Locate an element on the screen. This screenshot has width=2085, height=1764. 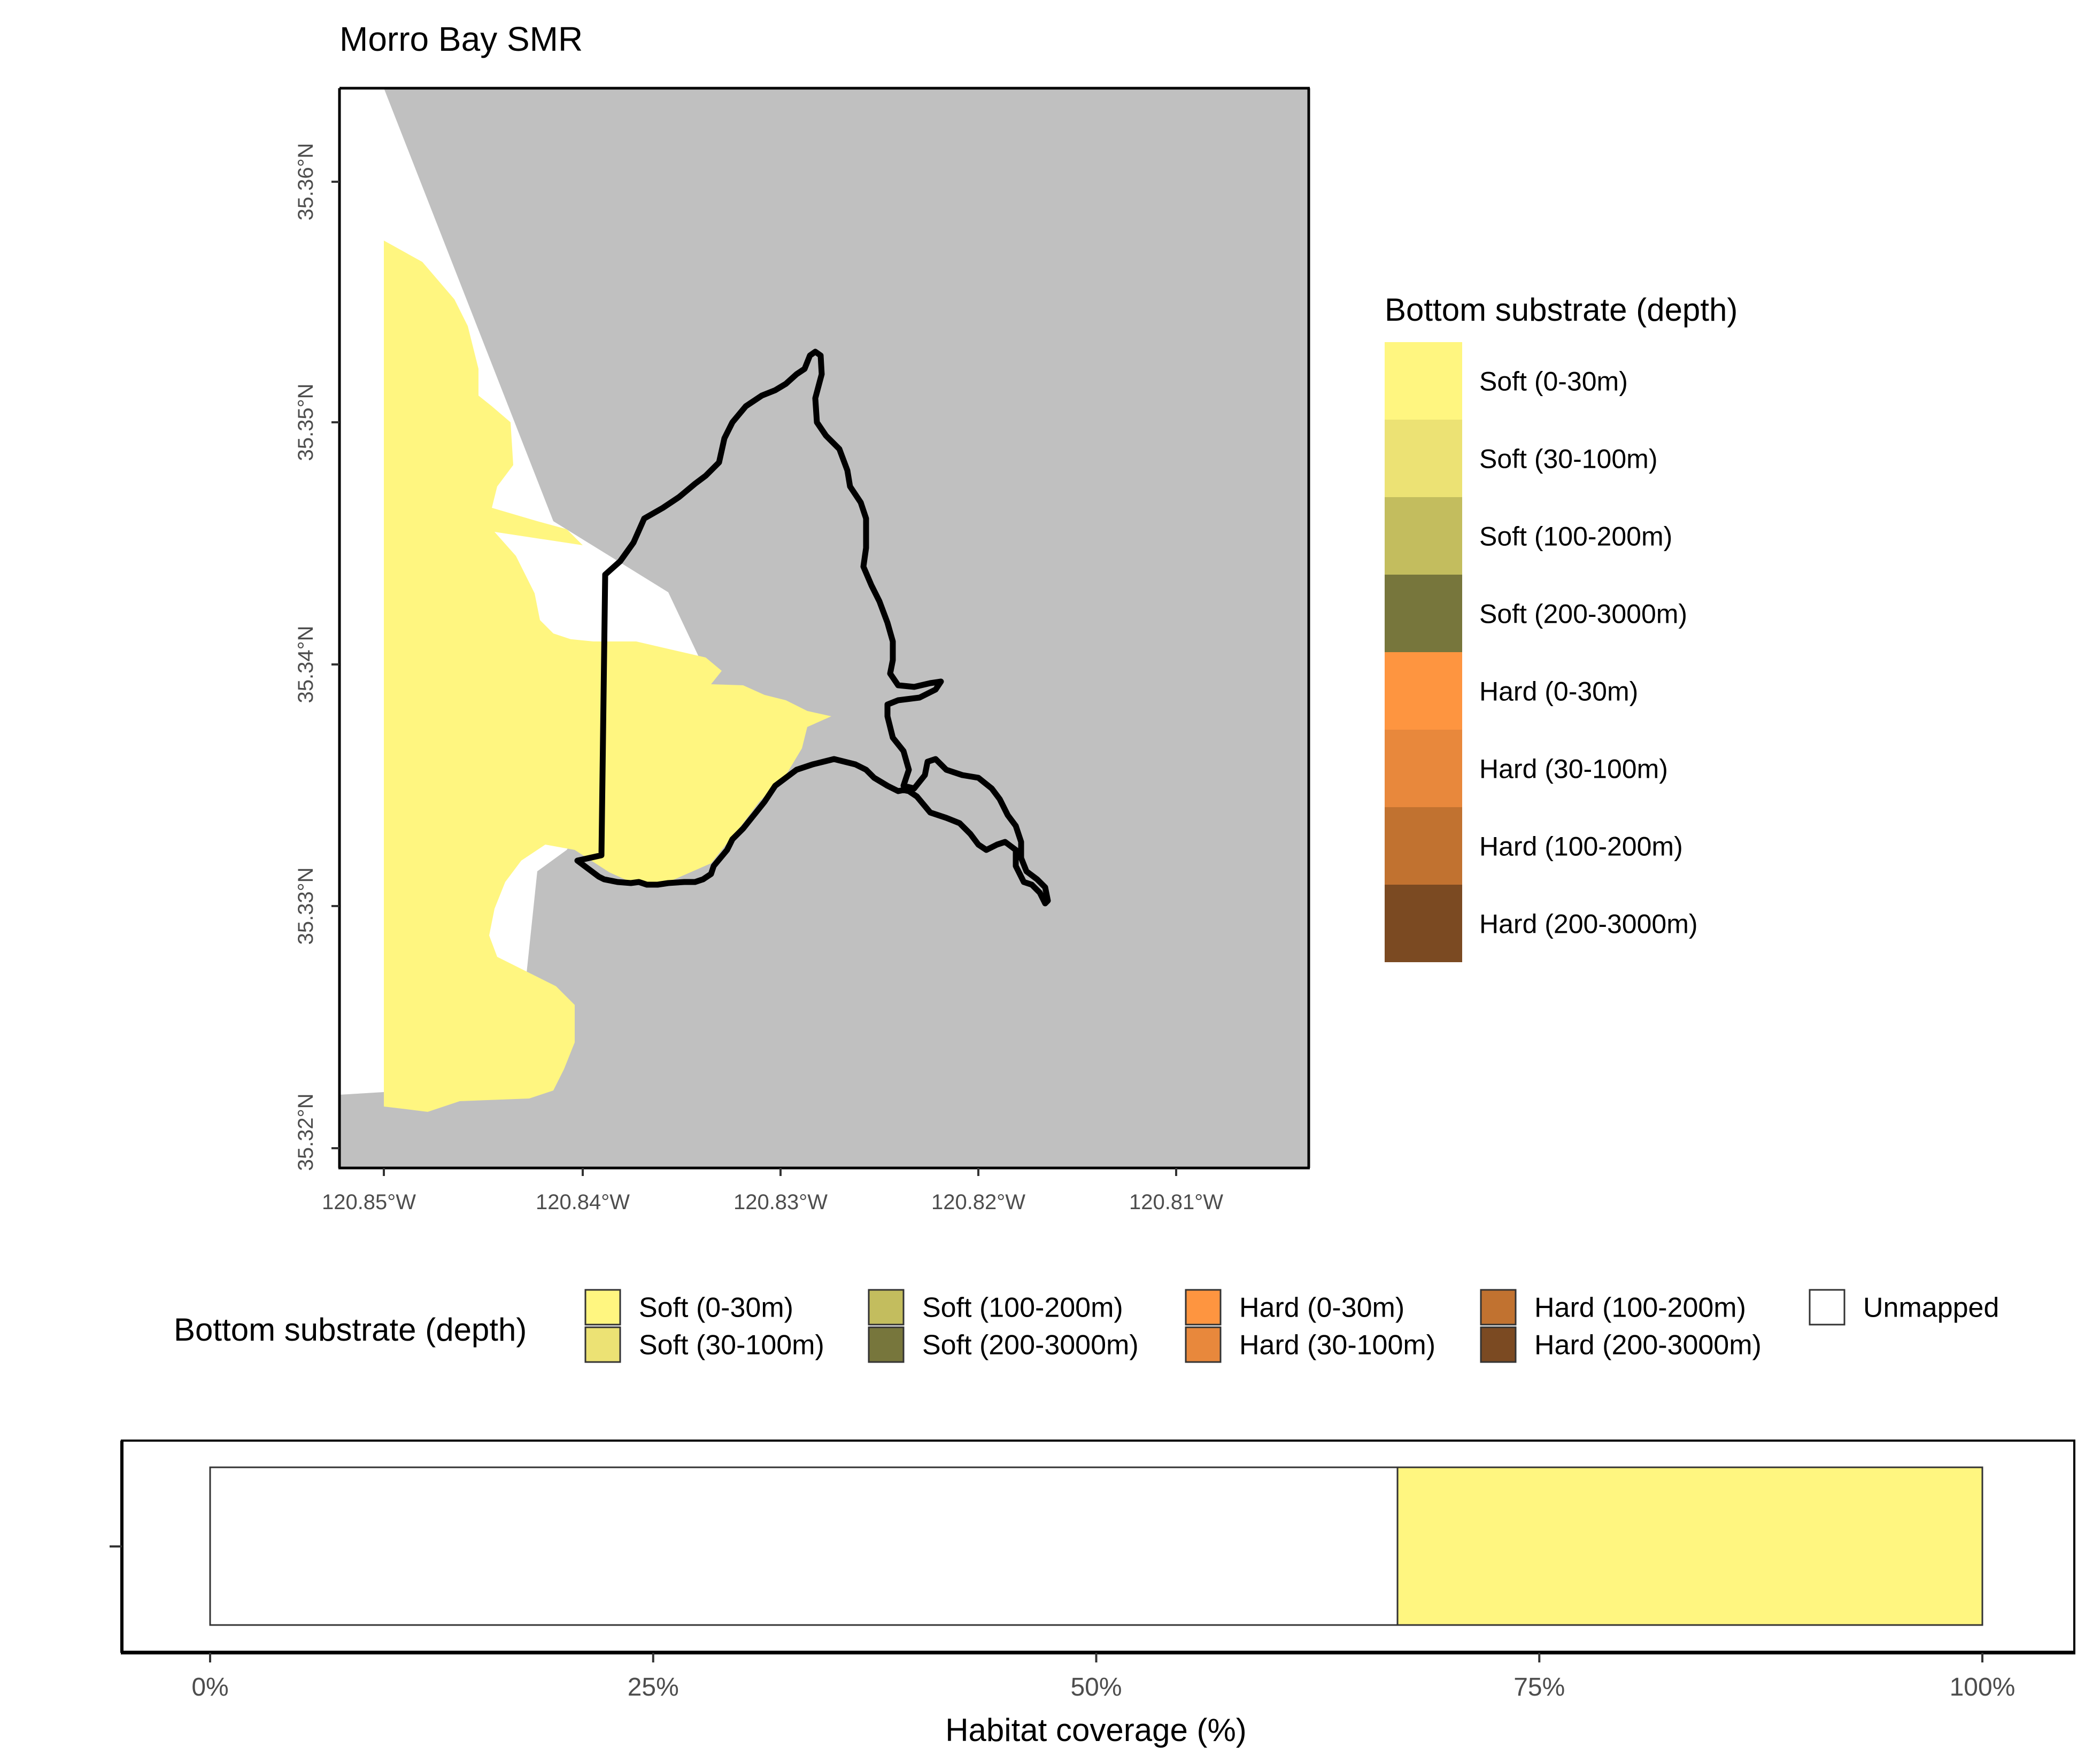
legend-bottom-label: Soft (0-30m) is located at coordinates (716, 1308).